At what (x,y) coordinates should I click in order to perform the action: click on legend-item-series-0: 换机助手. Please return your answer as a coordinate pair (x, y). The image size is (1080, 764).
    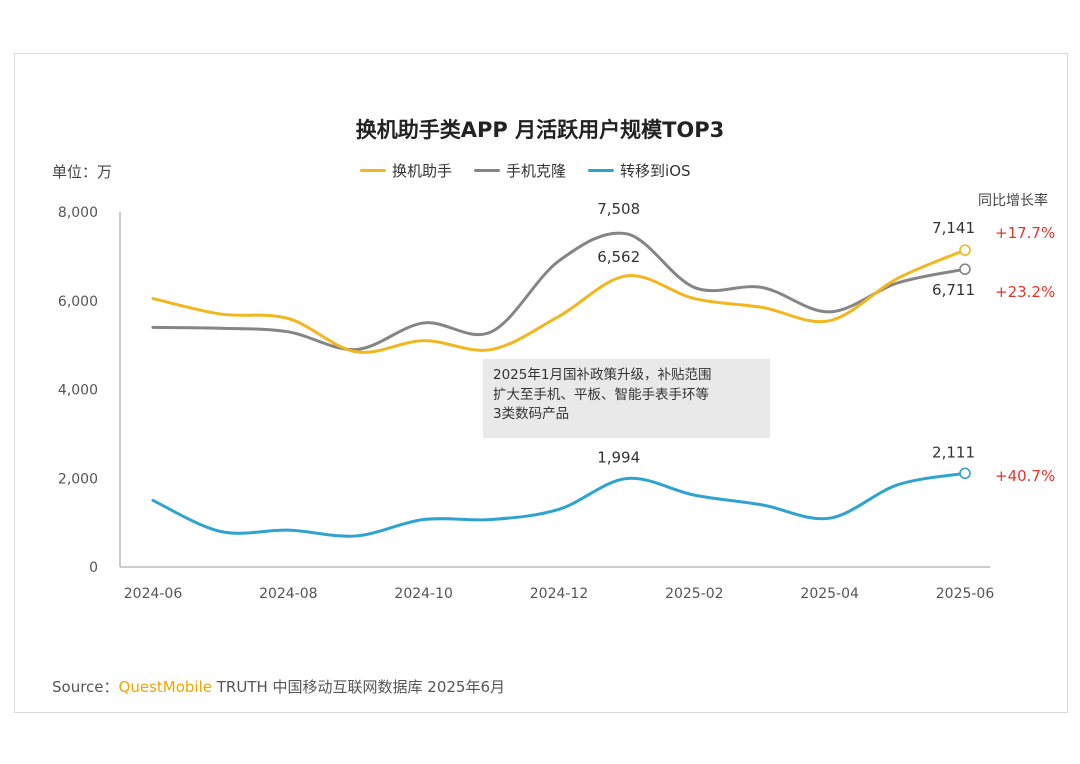
    Looking at the image, I should click on (406, 170).